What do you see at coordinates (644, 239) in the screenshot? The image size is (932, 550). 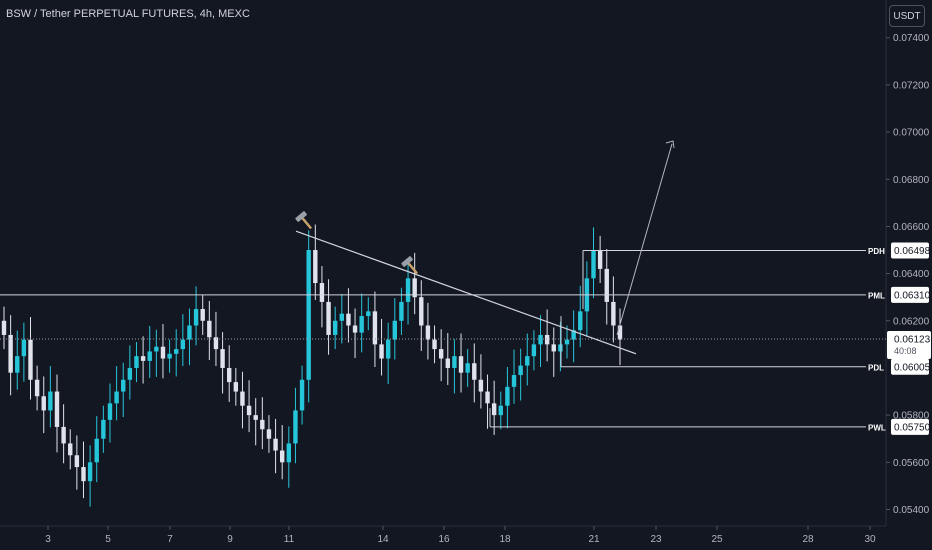 I see `projection-arrow` at bounding box center [644, 239].